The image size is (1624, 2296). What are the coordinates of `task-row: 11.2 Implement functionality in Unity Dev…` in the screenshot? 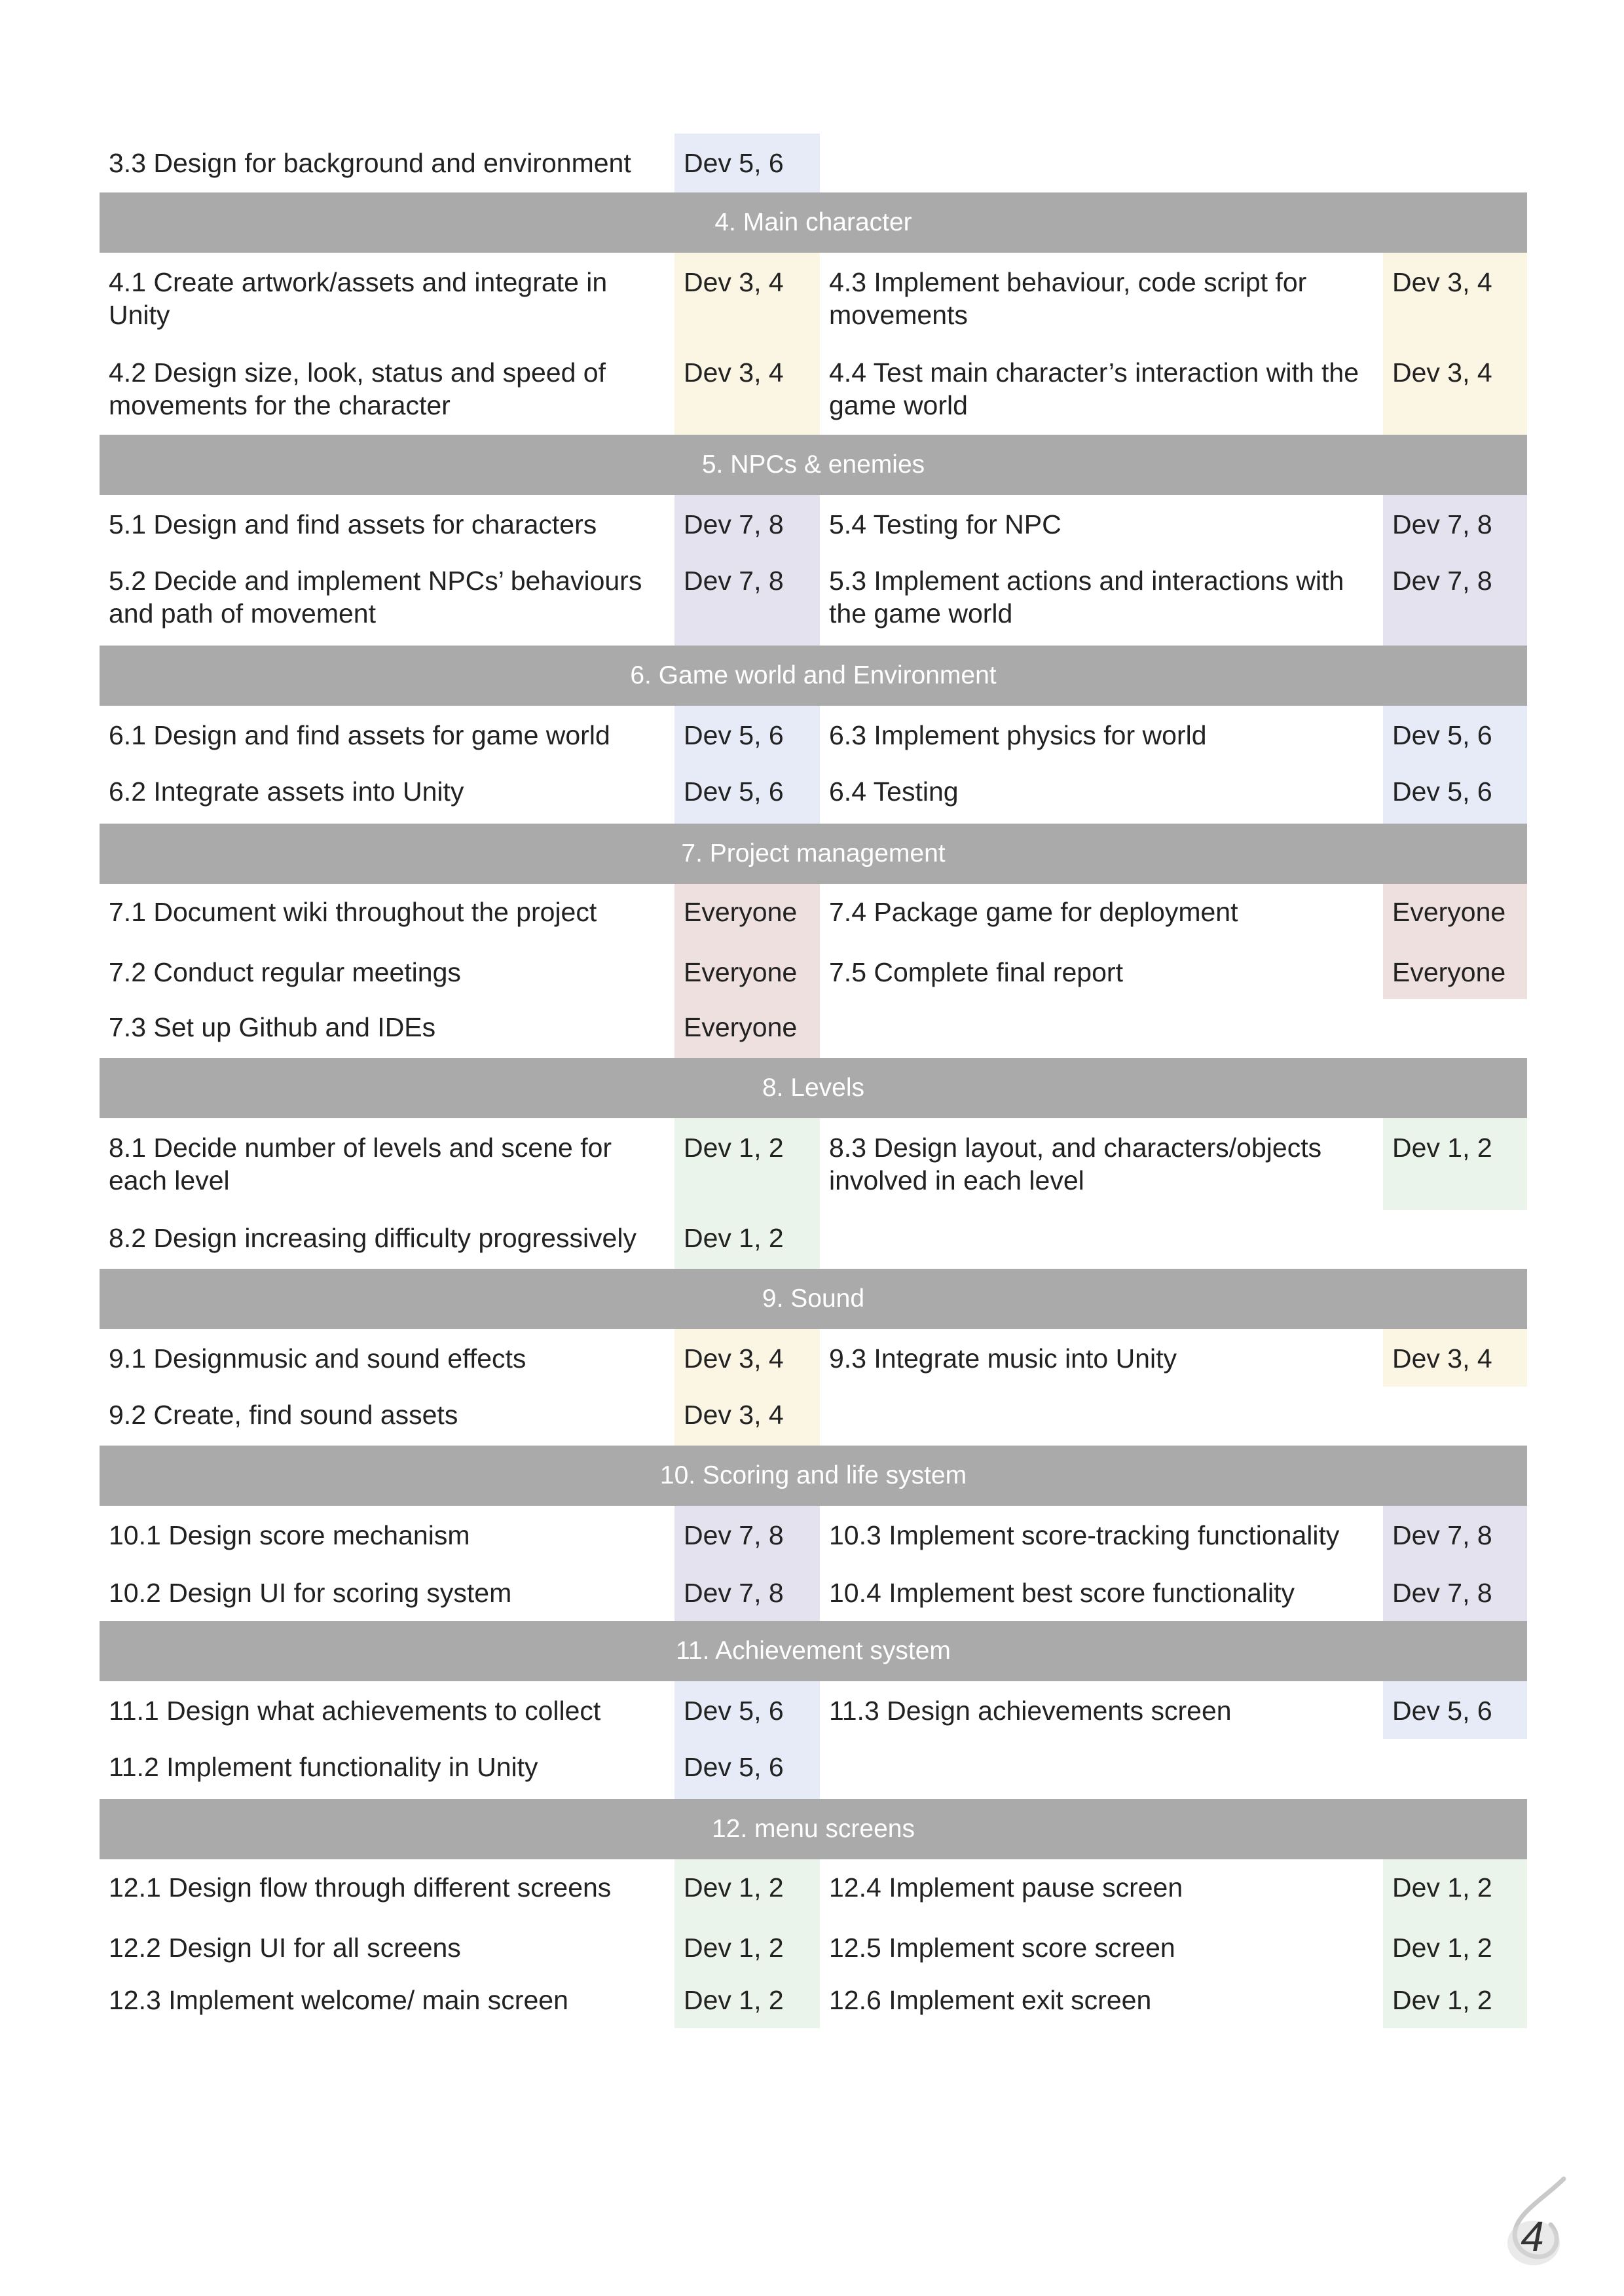 It's located at (813, 1769).